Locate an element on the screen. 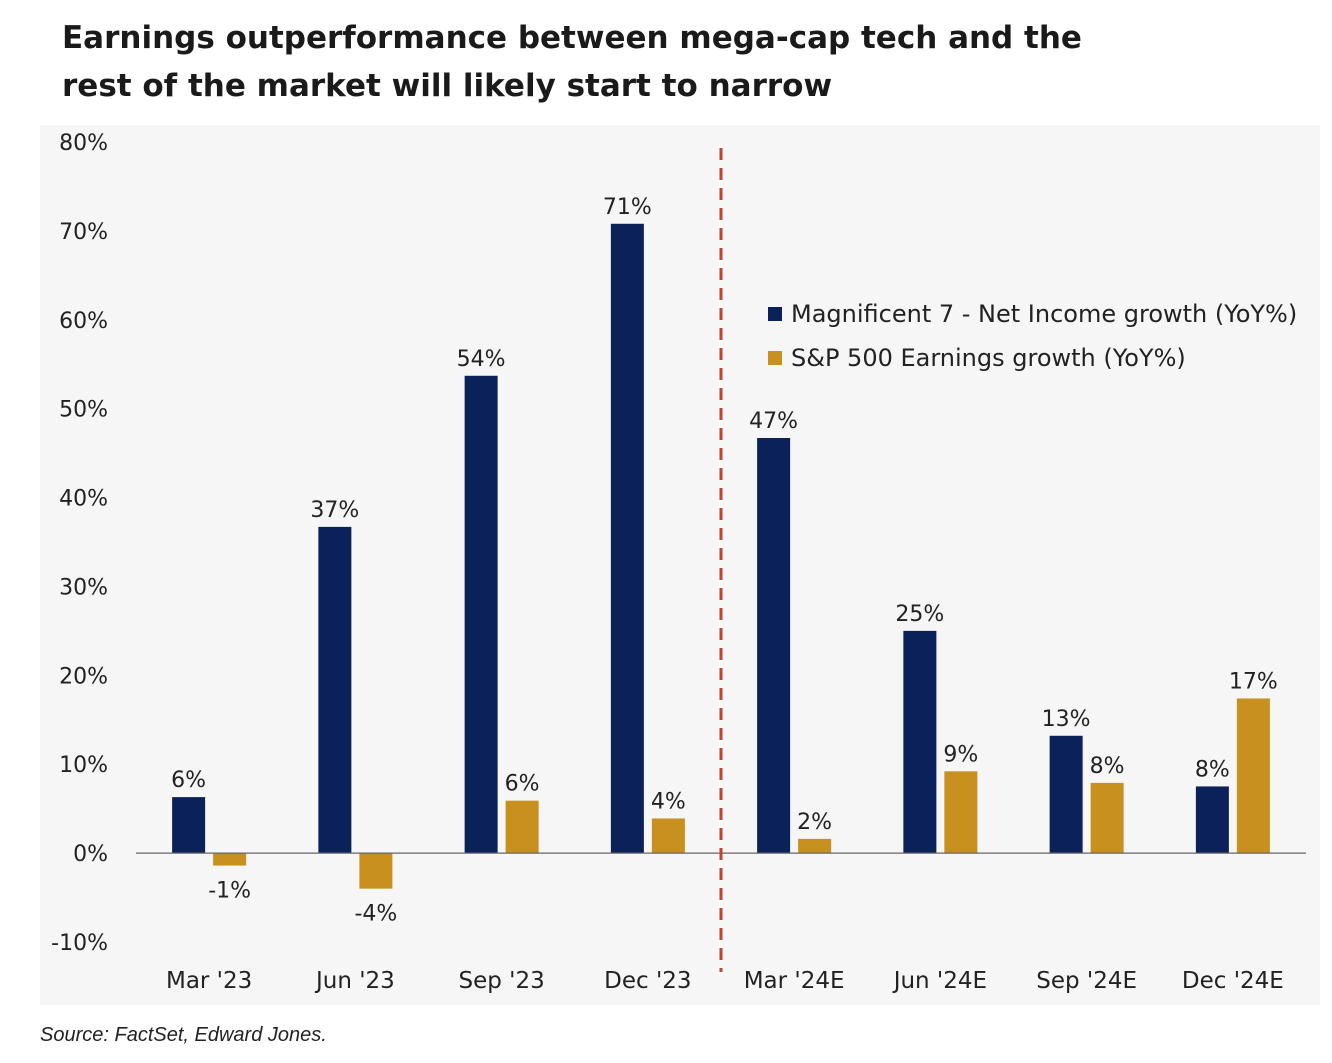 The height and width of the screenshot is (1063, 1332). x-tick-label: Mar '24E is located at coordinates (794, 981).